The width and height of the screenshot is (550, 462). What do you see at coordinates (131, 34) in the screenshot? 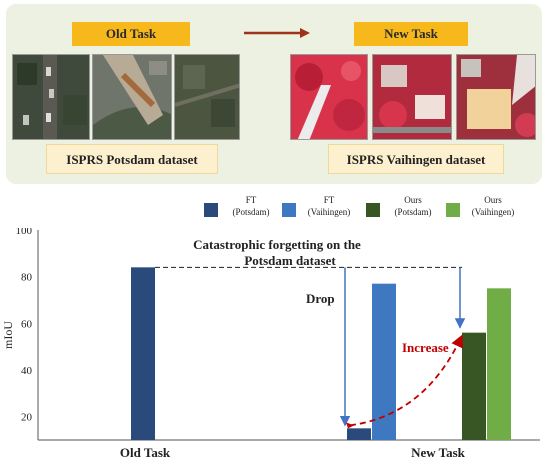
I see `old-task-label: Old Task` at bounding box center [131, 34].